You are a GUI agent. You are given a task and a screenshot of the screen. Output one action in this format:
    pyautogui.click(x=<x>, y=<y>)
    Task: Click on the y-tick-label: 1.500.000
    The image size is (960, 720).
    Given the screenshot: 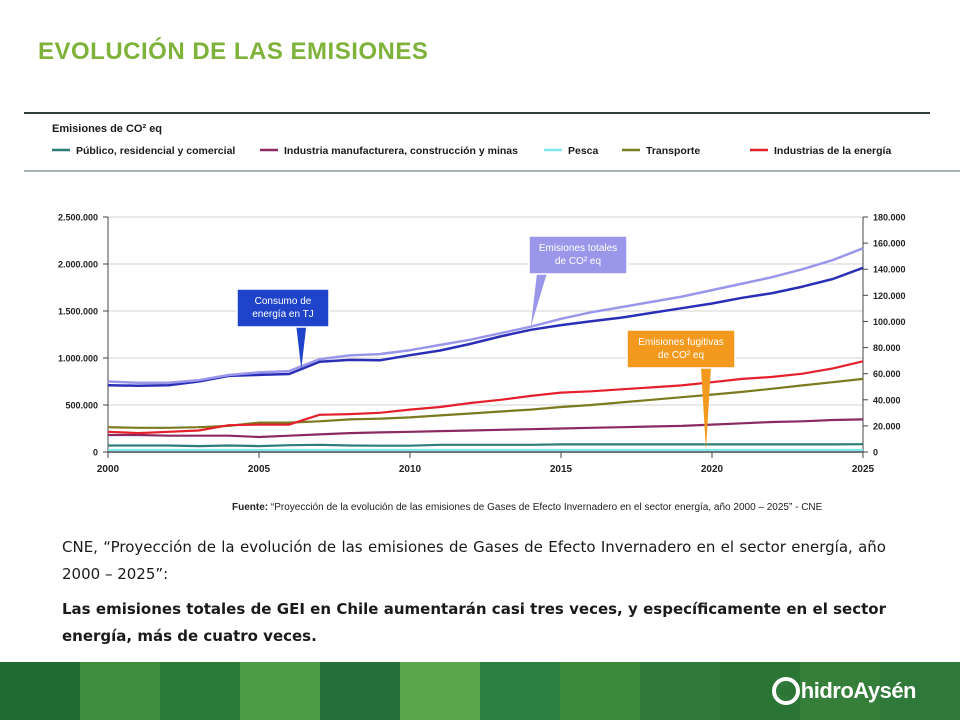 What is the action you would take?
    pyautogui.click(x=78, y=312)
    